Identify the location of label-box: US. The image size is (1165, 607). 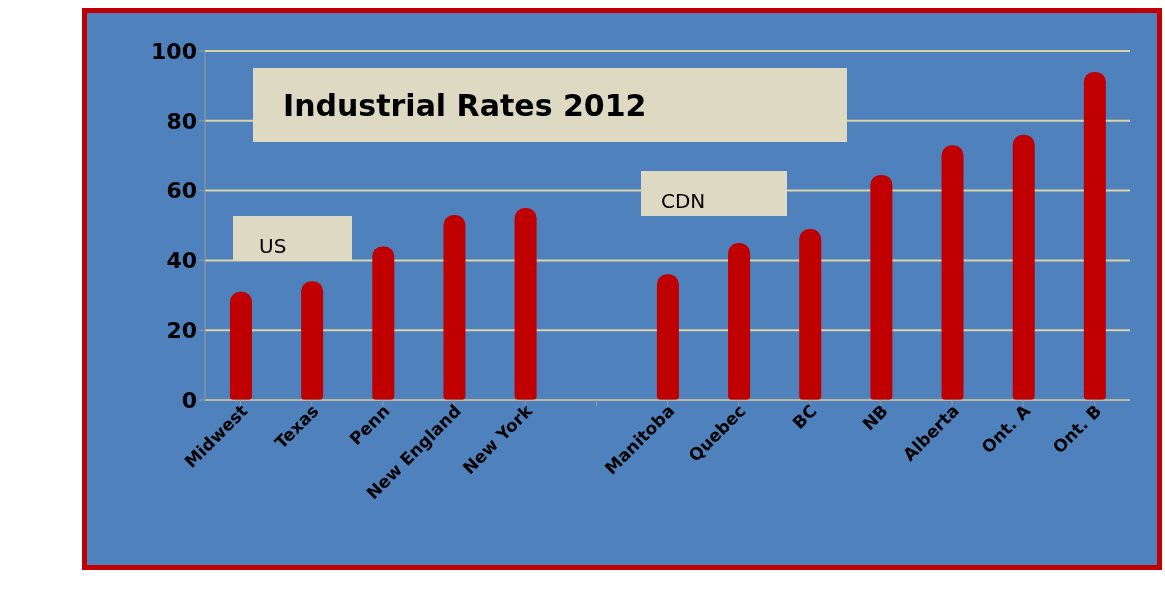
(292, 238).